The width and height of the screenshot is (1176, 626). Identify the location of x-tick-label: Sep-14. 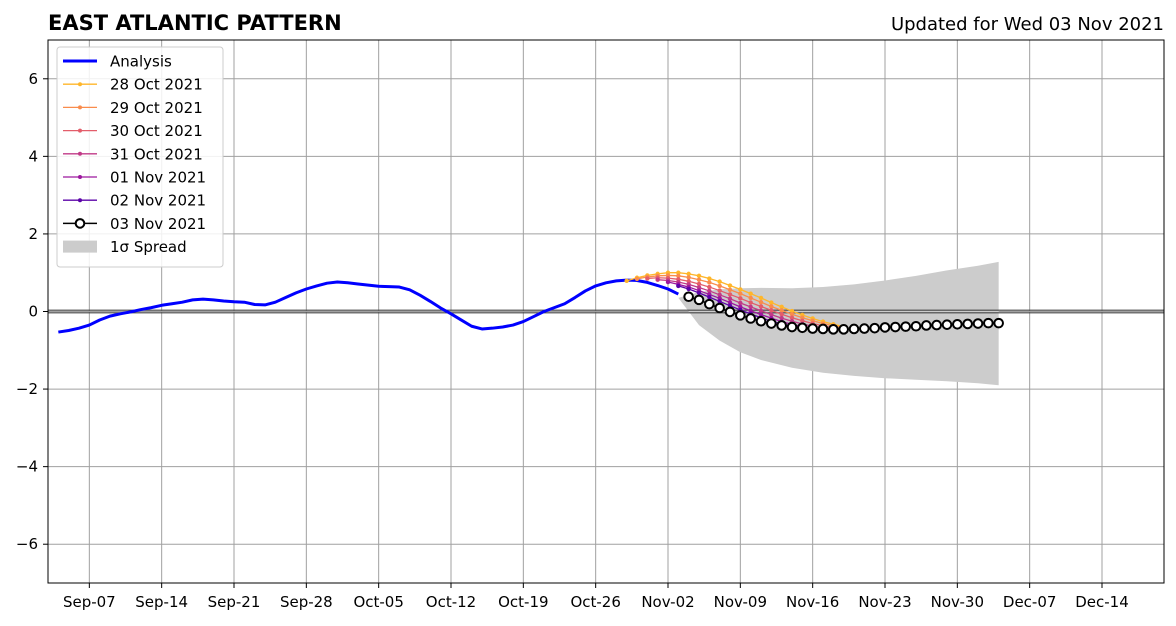
(161, 602).